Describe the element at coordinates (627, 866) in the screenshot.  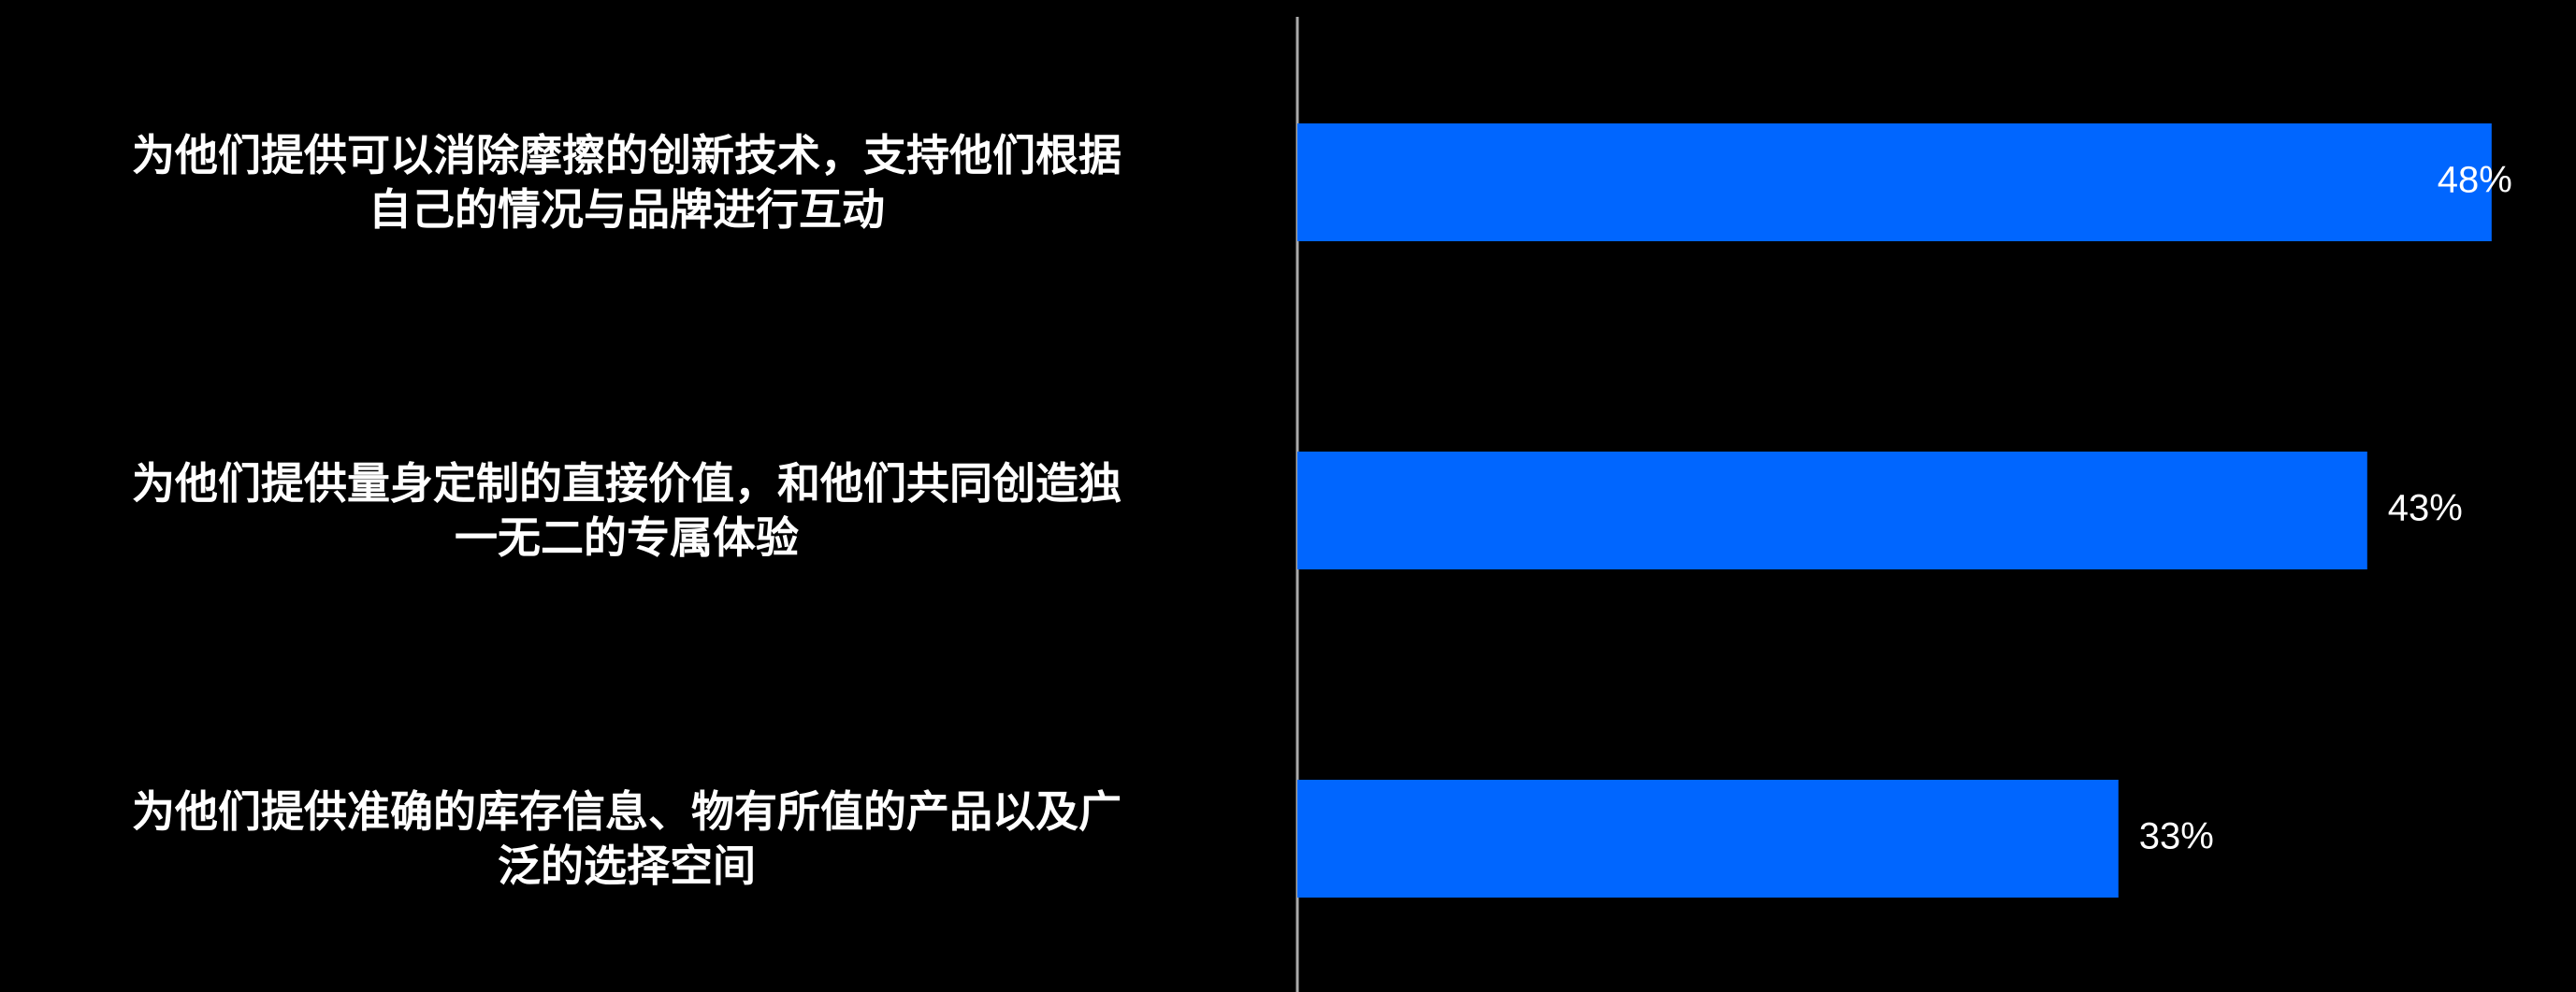
I see `category-label-3-line-2: 泛的选择空间` at that location.